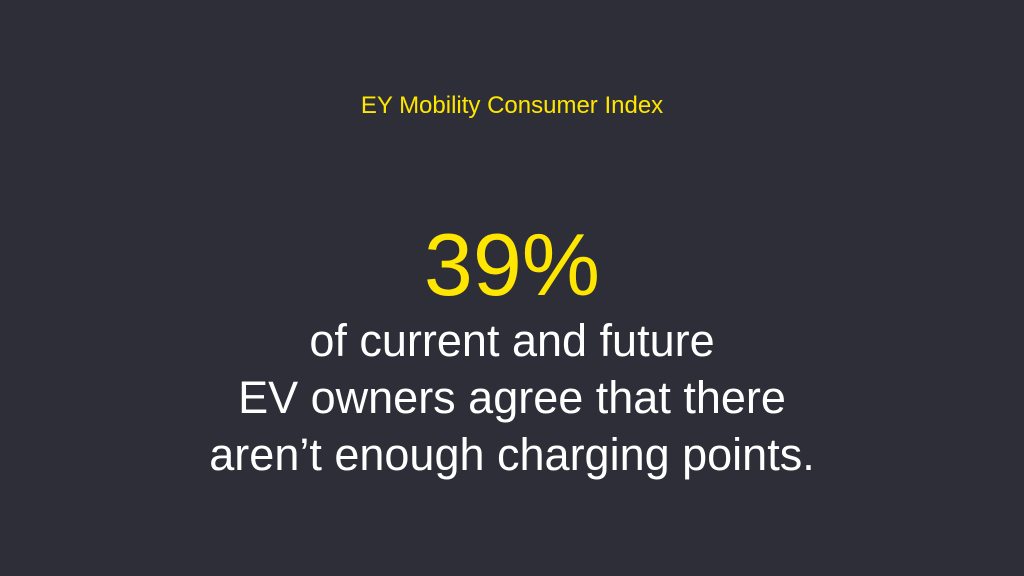 Image resolution: width=1024 pixels, height=576 pixels. I want to click on caption-line: aren’t enough charging points., so click(512, 454).